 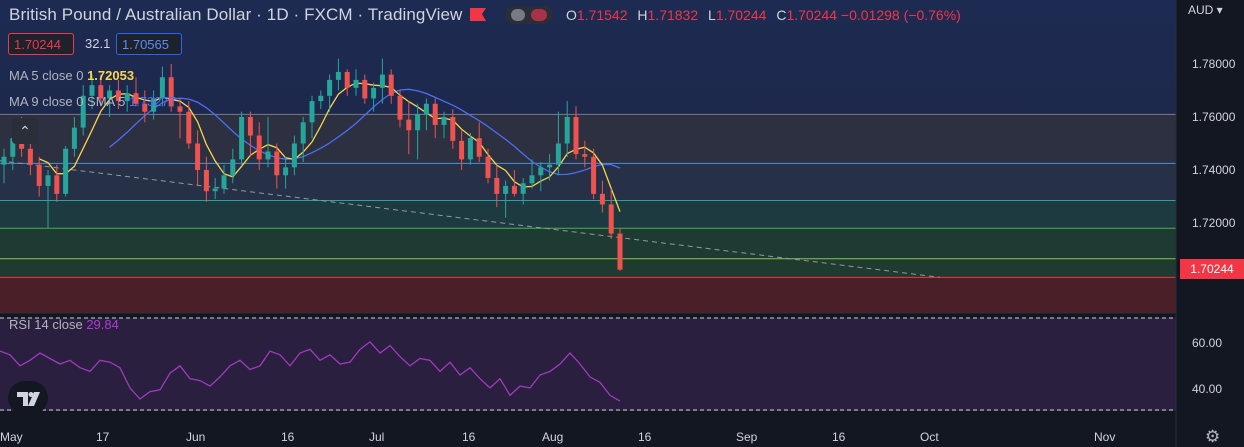 I want to click on ma9-legend: MA 9 close 0 SMA 5 1.73277, so click(x=92, y=101).